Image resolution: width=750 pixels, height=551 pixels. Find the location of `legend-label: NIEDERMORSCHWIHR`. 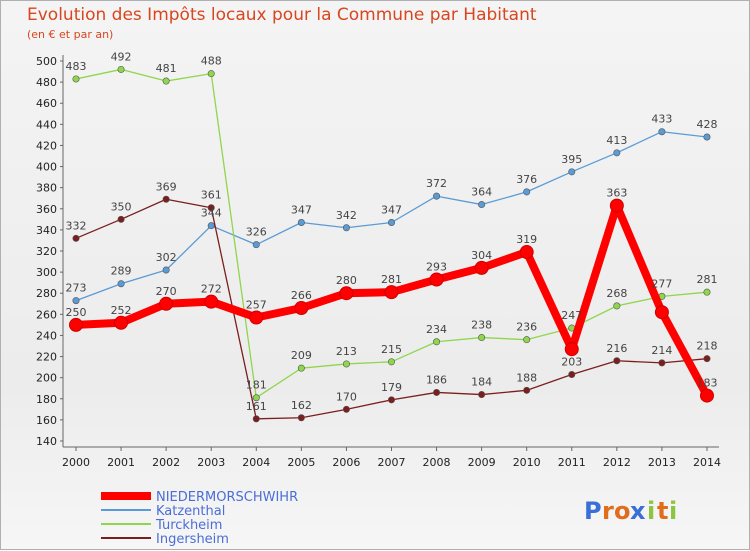

legend-label: NIEDERMORSCHWIHR is located at coordinates (227, 497).